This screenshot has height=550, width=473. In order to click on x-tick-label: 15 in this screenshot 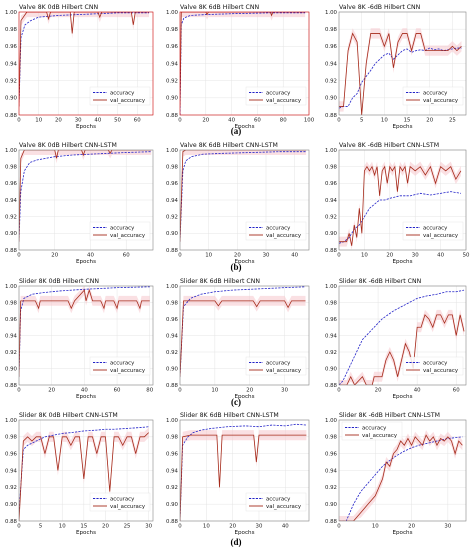, I will do `click(83, 527)`.